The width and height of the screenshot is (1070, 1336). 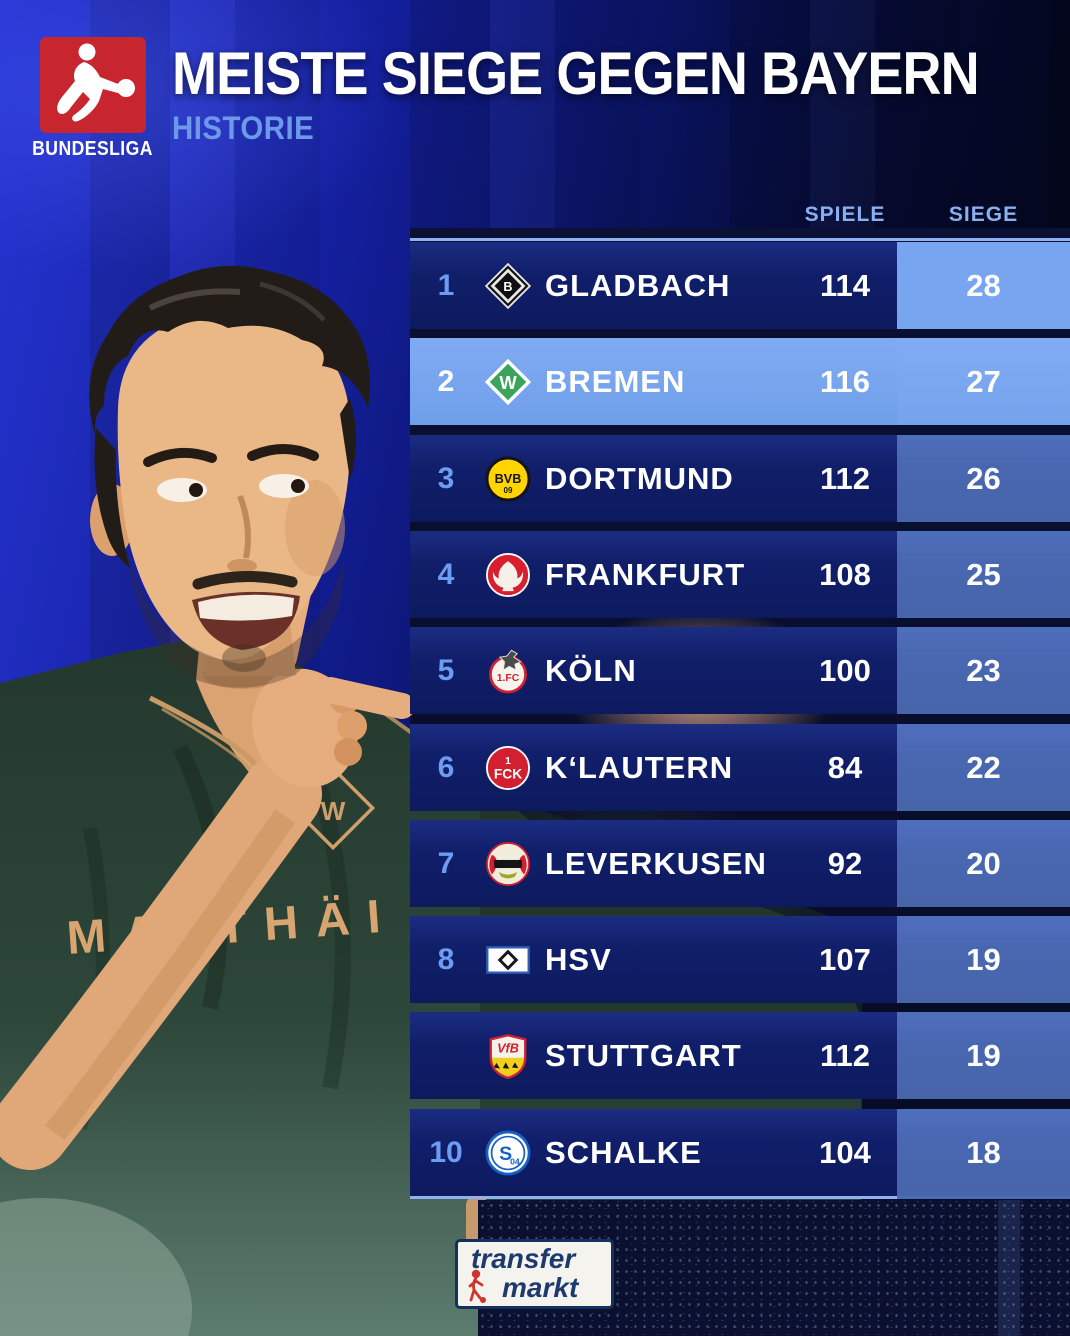 What do you see at coordinates (446, 959) in the screenshot?
I see `rank-label: 8` at bounding box center [446, 959].